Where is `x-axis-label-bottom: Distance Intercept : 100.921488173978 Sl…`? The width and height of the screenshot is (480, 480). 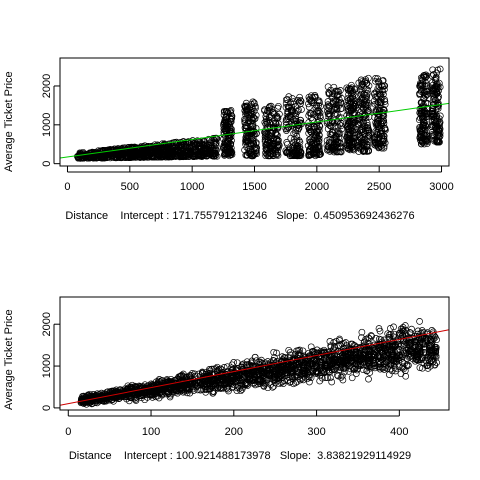 x-axis-label-bottom: Distance Intercept : 100.921488173978 Sl… is located at coordinates (240, 456).